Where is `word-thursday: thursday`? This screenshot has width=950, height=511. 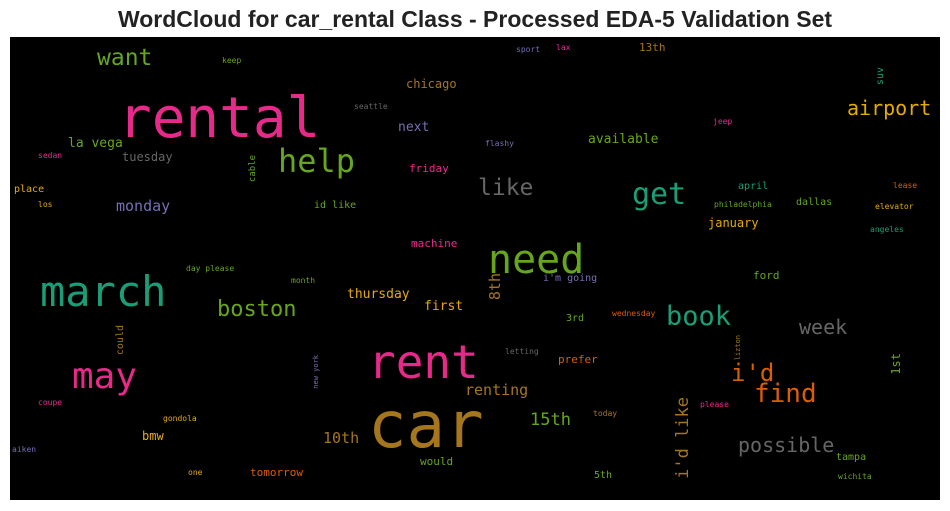 word-thursday: thursday is located at coordinates (378, 294).